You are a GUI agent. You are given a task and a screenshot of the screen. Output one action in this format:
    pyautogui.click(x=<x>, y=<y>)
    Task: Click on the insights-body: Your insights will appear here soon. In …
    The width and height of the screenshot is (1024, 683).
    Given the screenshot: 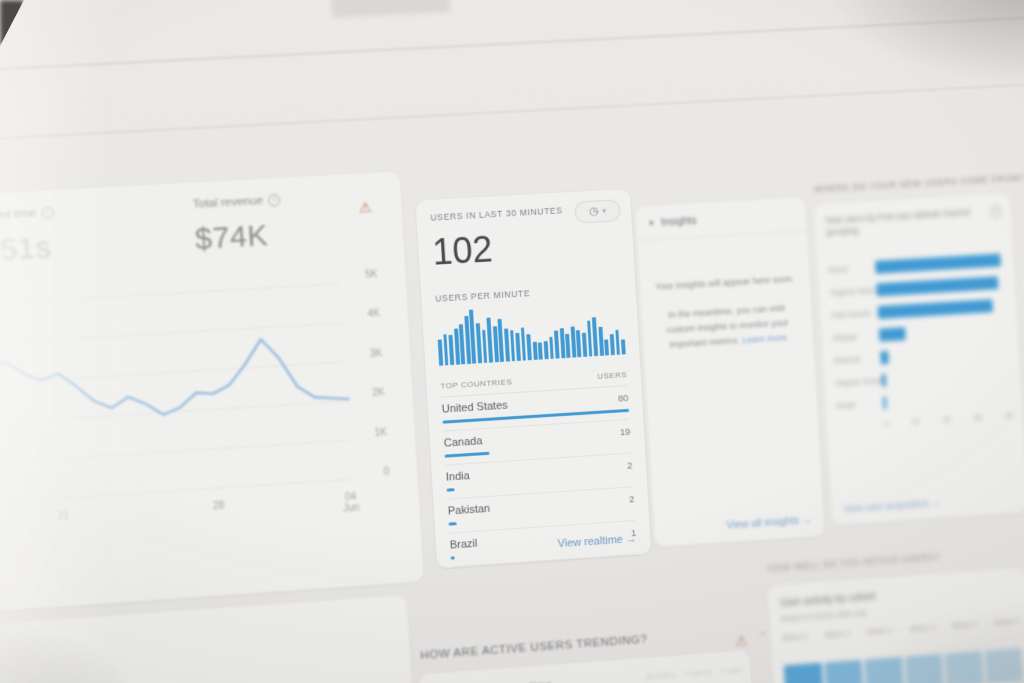 What is the action you would take?
    pyautogui.click(x=726, y=312)
    